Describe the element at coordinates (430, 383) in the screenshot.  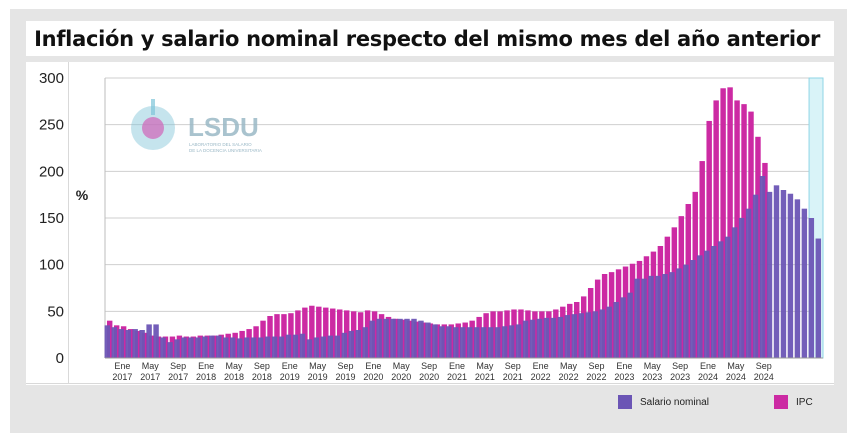
I see `bottom-divider` at that location.